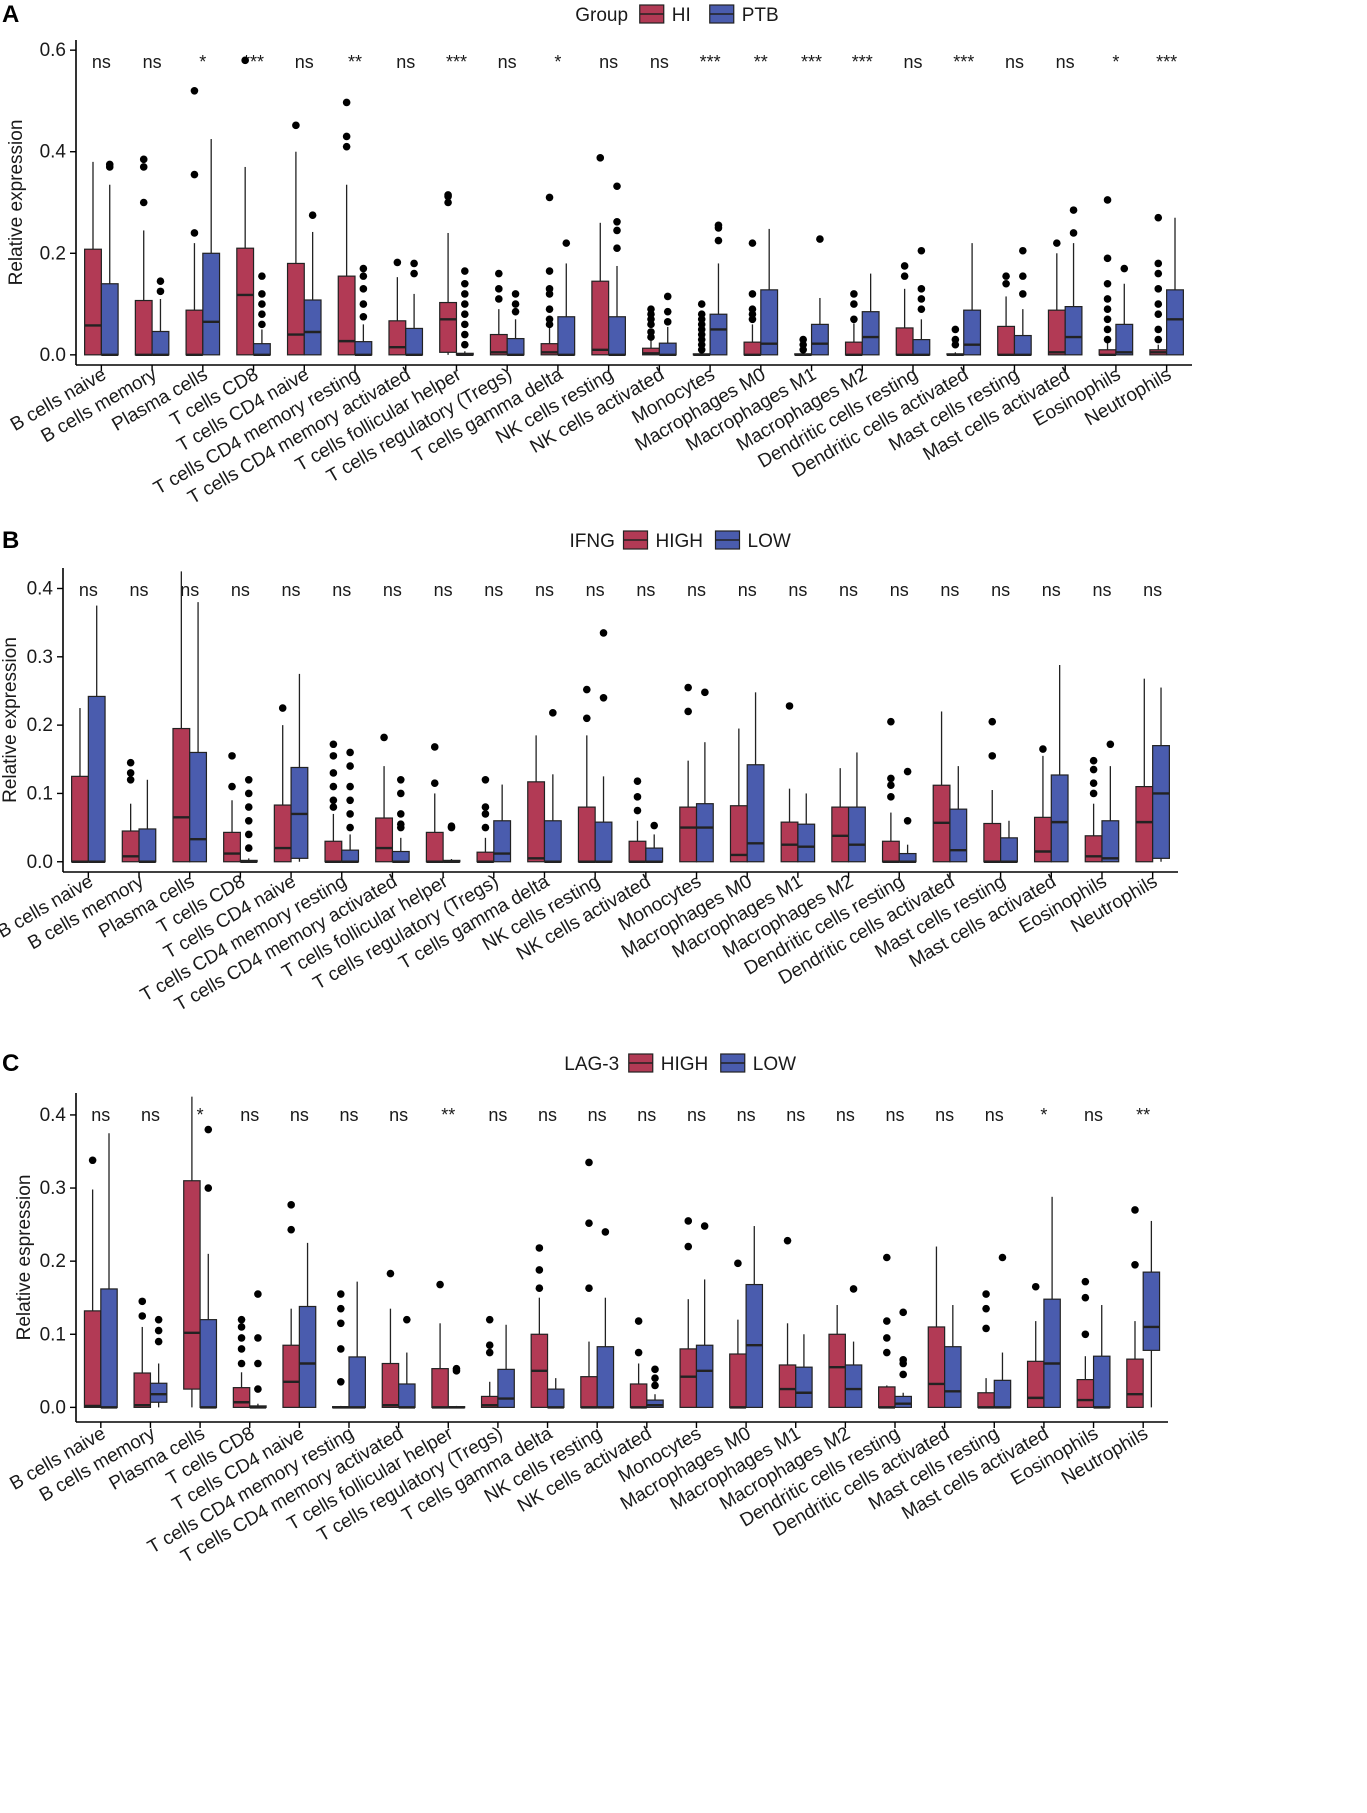  What do you see at coordinates (53, 1261) in the screenshot?
I see `y-tick-label: 0.2` at bounding box center [53, 1261].